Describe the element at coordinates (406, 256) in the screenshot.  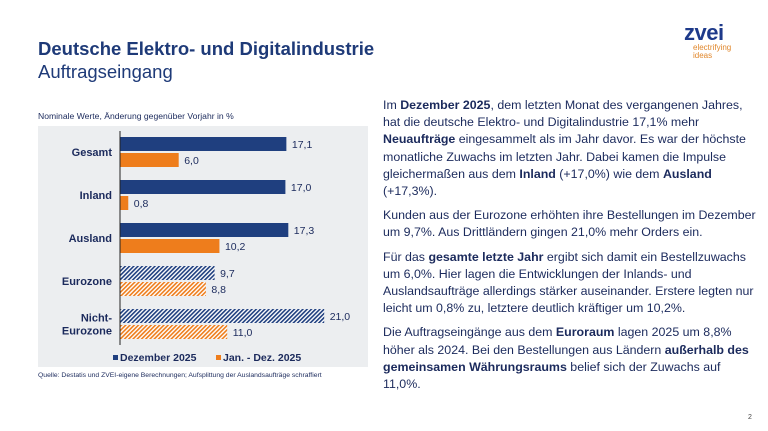
I see `text-segment: Für das` at that location.